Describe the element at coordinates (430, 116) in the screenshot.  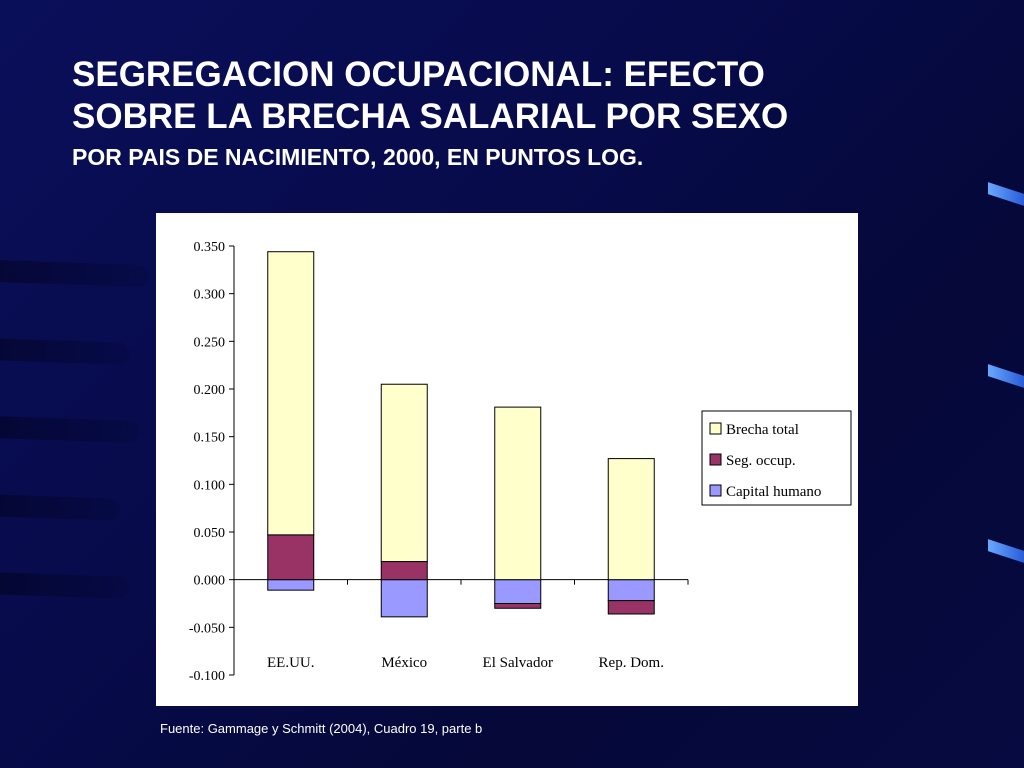
I see `title-line-2: SOBRE LA BRECHA SALARIAL POR SEXO` at that location.